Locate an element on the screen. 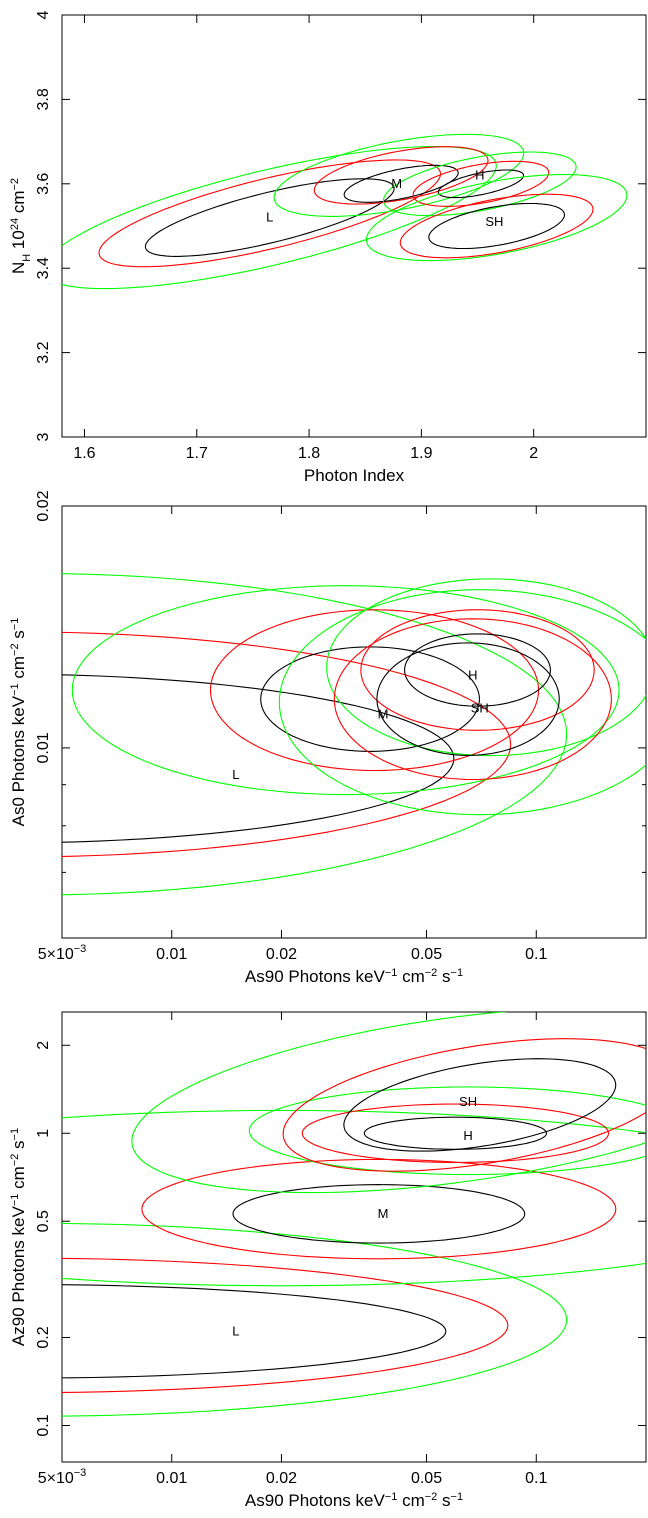 The width and height of the screenshot is (648, 1518). x-tick-label: 2 is located at coordinates (533, 453).